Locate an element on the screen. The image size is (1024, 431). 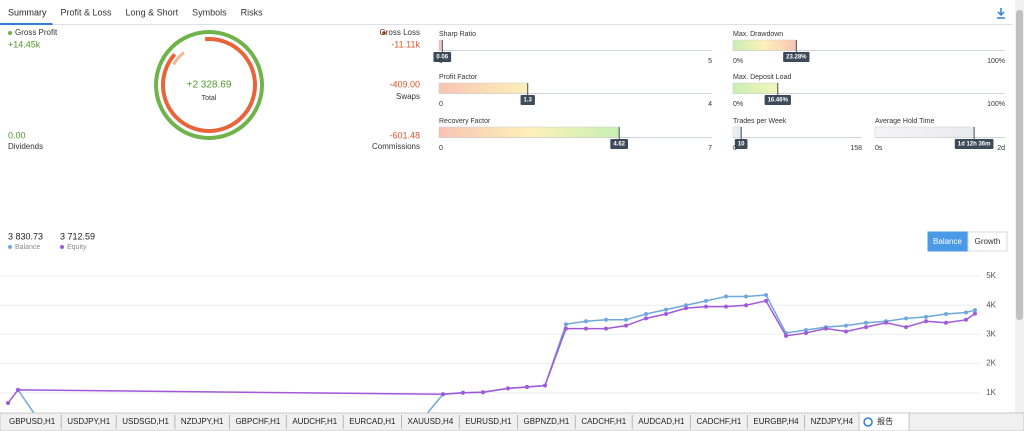
toggle-label: Balance is located at coordinates (947, 241).